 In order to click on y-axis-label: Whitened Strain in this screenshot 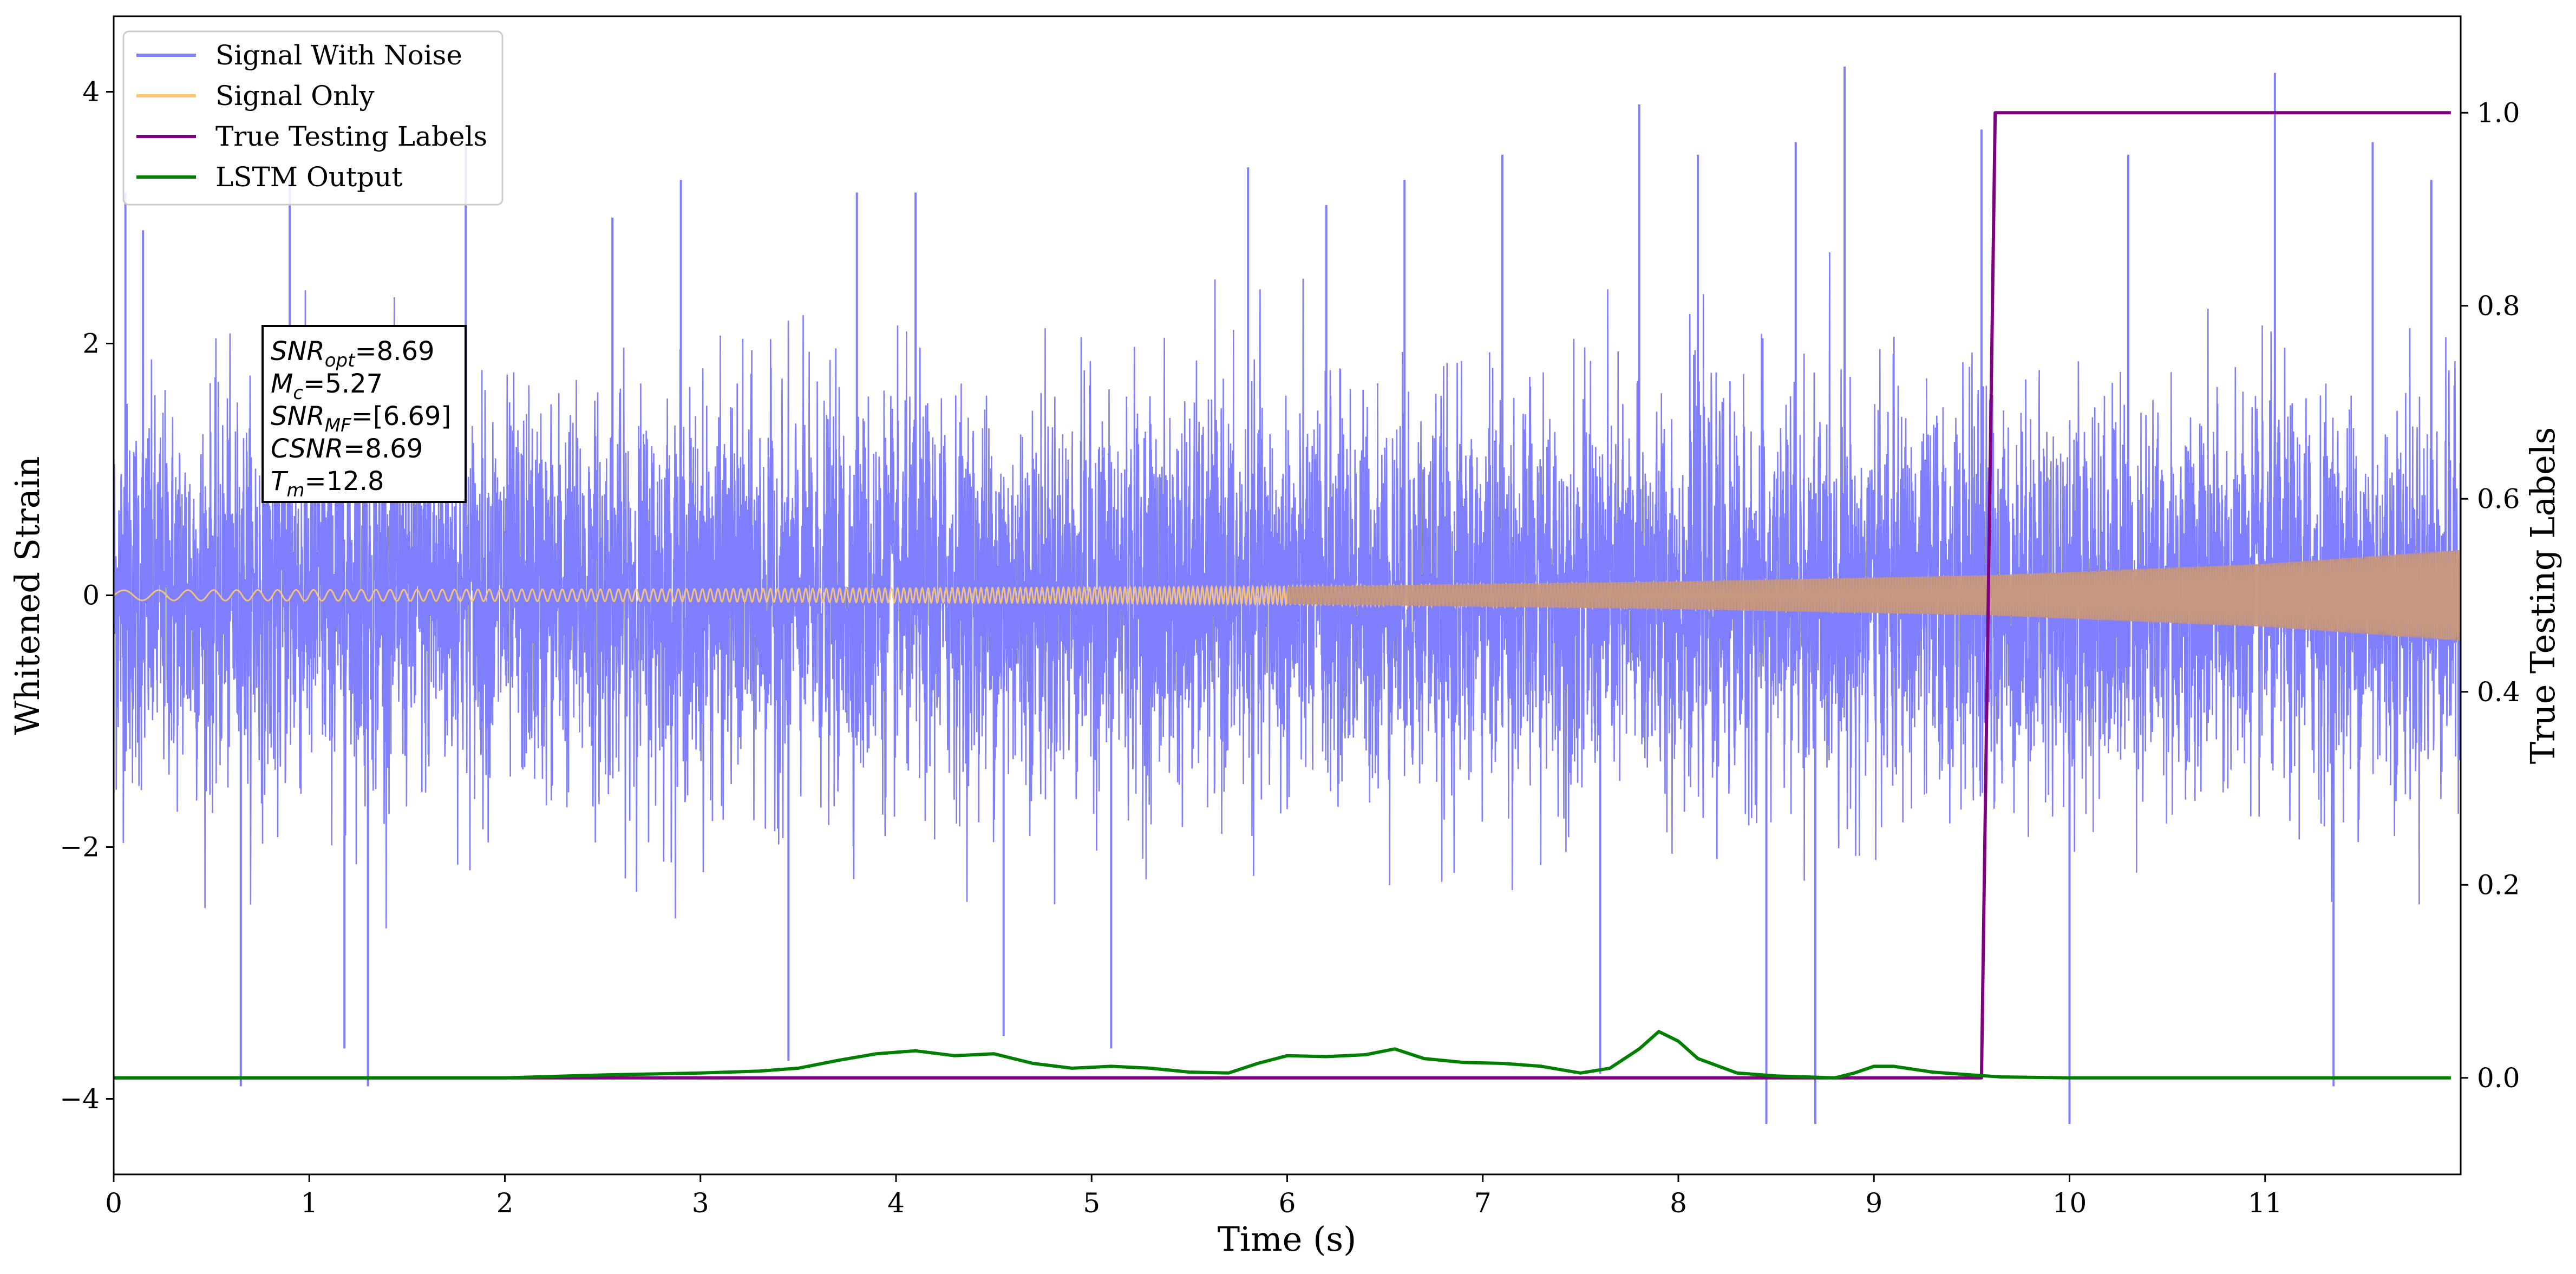, I will do `click(28, 595)`.